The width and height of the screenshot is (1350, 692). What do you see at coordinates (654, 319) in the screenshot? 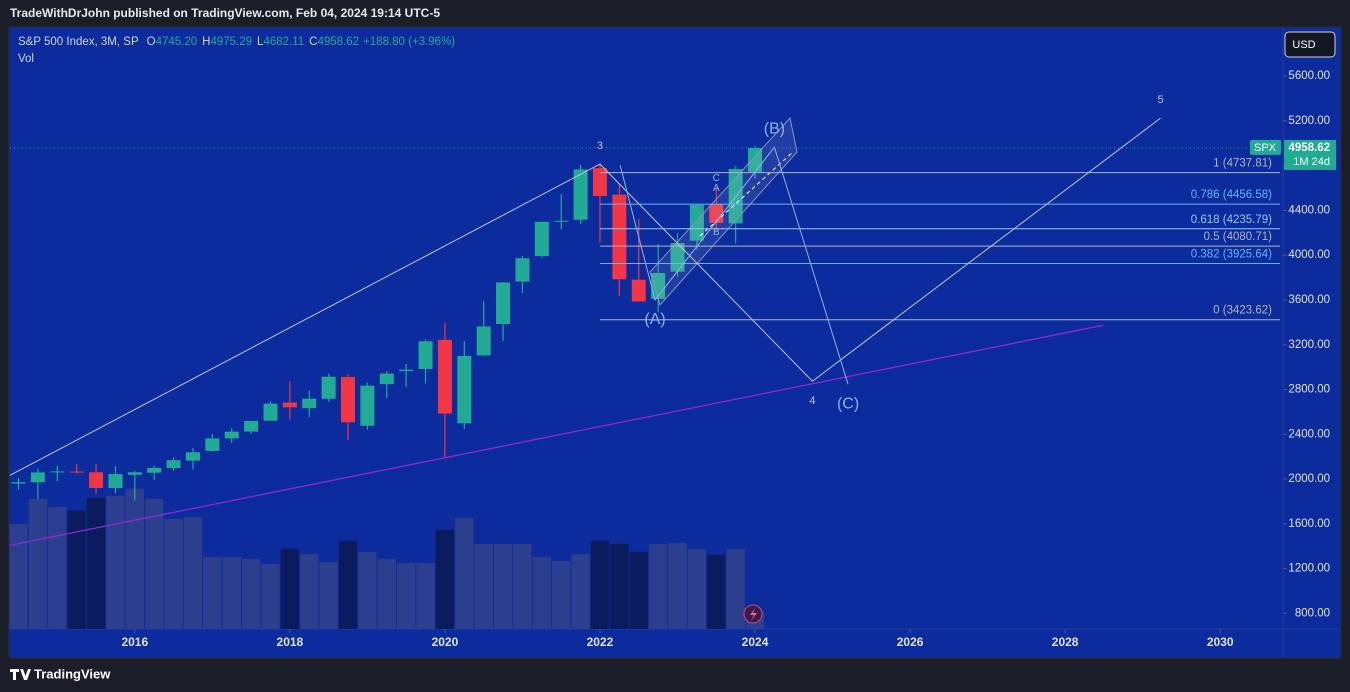
I see `wave-label: (A)` at bounding box center [654, 319].